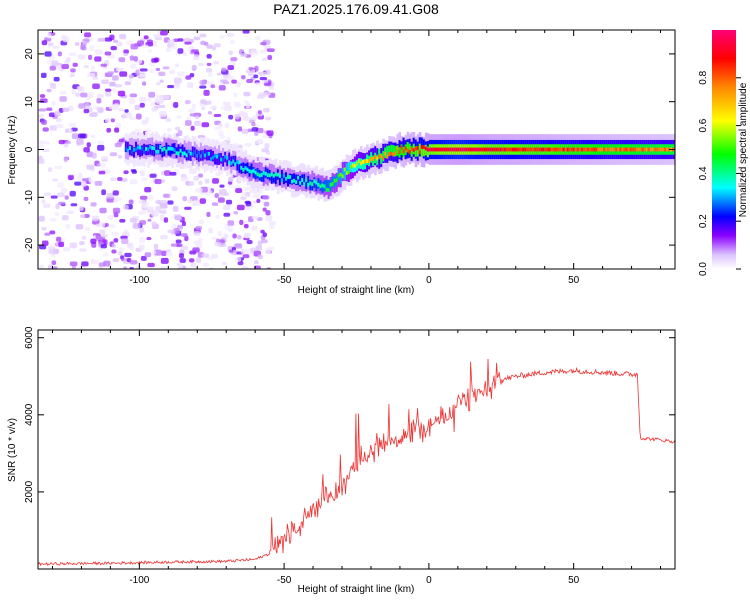 The height and width of the screenshot is (600, 750). I want to click on colorbar-gradient, so click(724, 149).